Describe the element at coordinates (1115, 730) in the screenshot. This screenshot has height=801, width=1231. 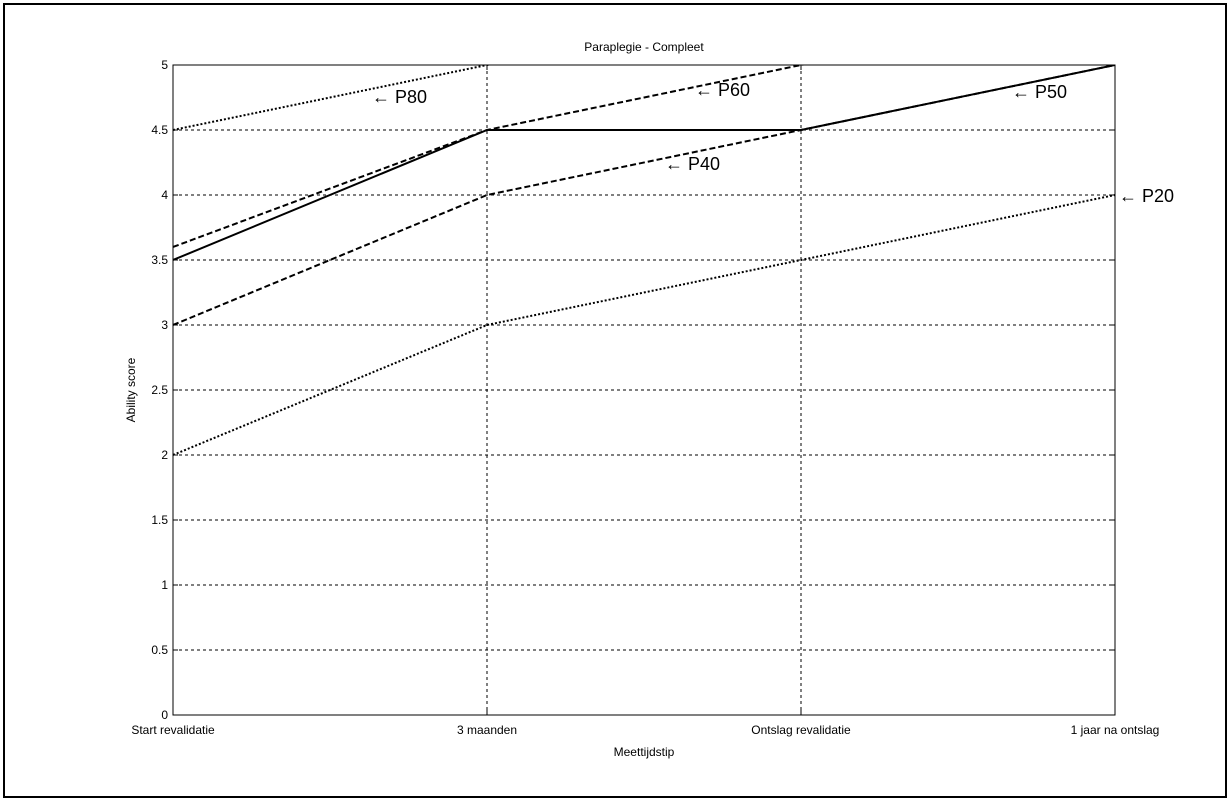
I see `x-tick-label: 1 jaar na ontslag` at that location.